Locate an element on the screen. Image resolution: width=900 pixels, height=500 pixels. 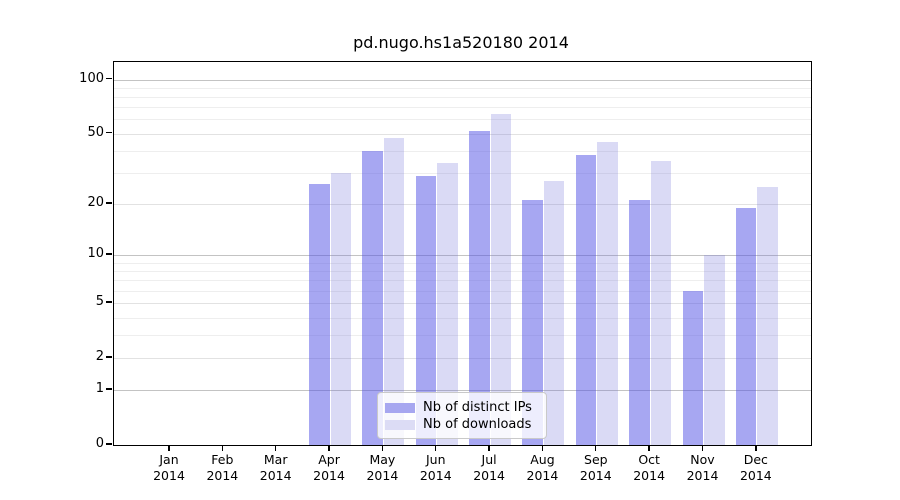
legend-swatch-downloads is located at coordinates (400, 424).